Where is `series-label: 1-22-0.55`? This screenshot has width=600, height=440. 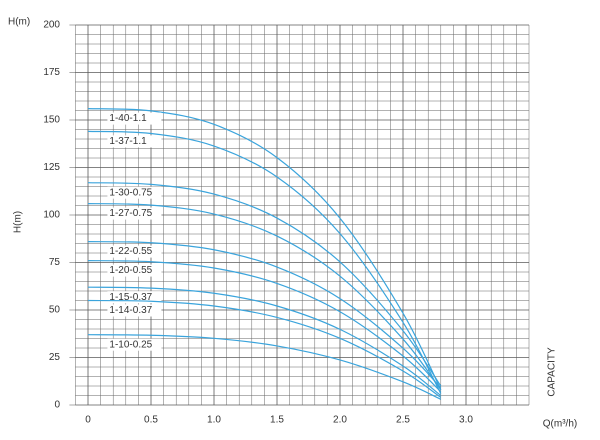 series-label: 1-22-0.55 is located at coordinates (130, 251).